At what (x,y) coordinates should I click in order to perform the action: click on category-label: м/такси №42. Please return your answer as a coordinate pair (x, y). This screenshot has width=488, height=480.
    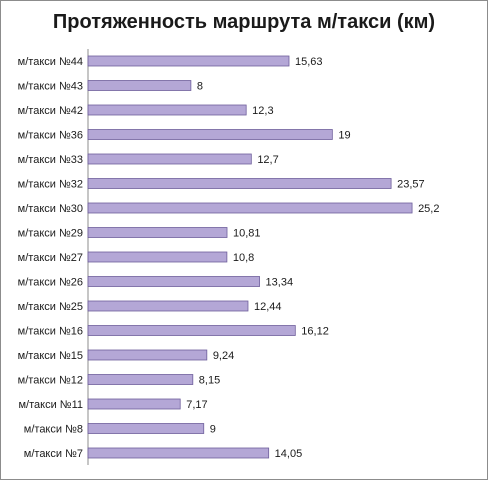
    Looking at the image, I should click on (50, 111).